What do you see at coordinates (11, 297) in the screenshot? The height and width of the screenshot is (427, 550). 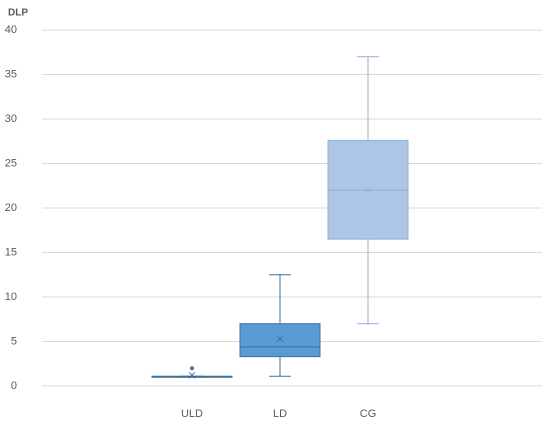 I see `y-tick-label: 10` at bounding box center [11, 297].